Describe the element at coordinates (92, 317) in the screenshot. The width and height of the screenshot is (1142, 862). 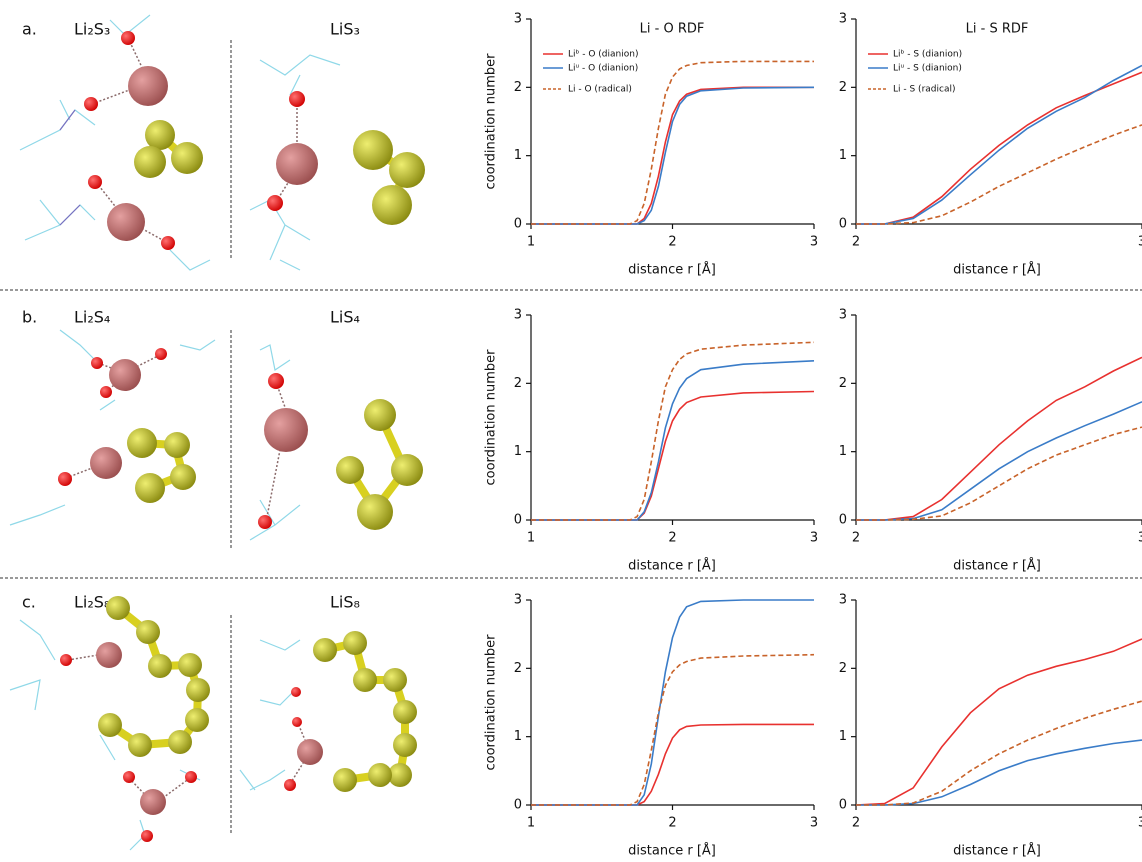
I see `molecule-label: Li₂S₄` at that location.